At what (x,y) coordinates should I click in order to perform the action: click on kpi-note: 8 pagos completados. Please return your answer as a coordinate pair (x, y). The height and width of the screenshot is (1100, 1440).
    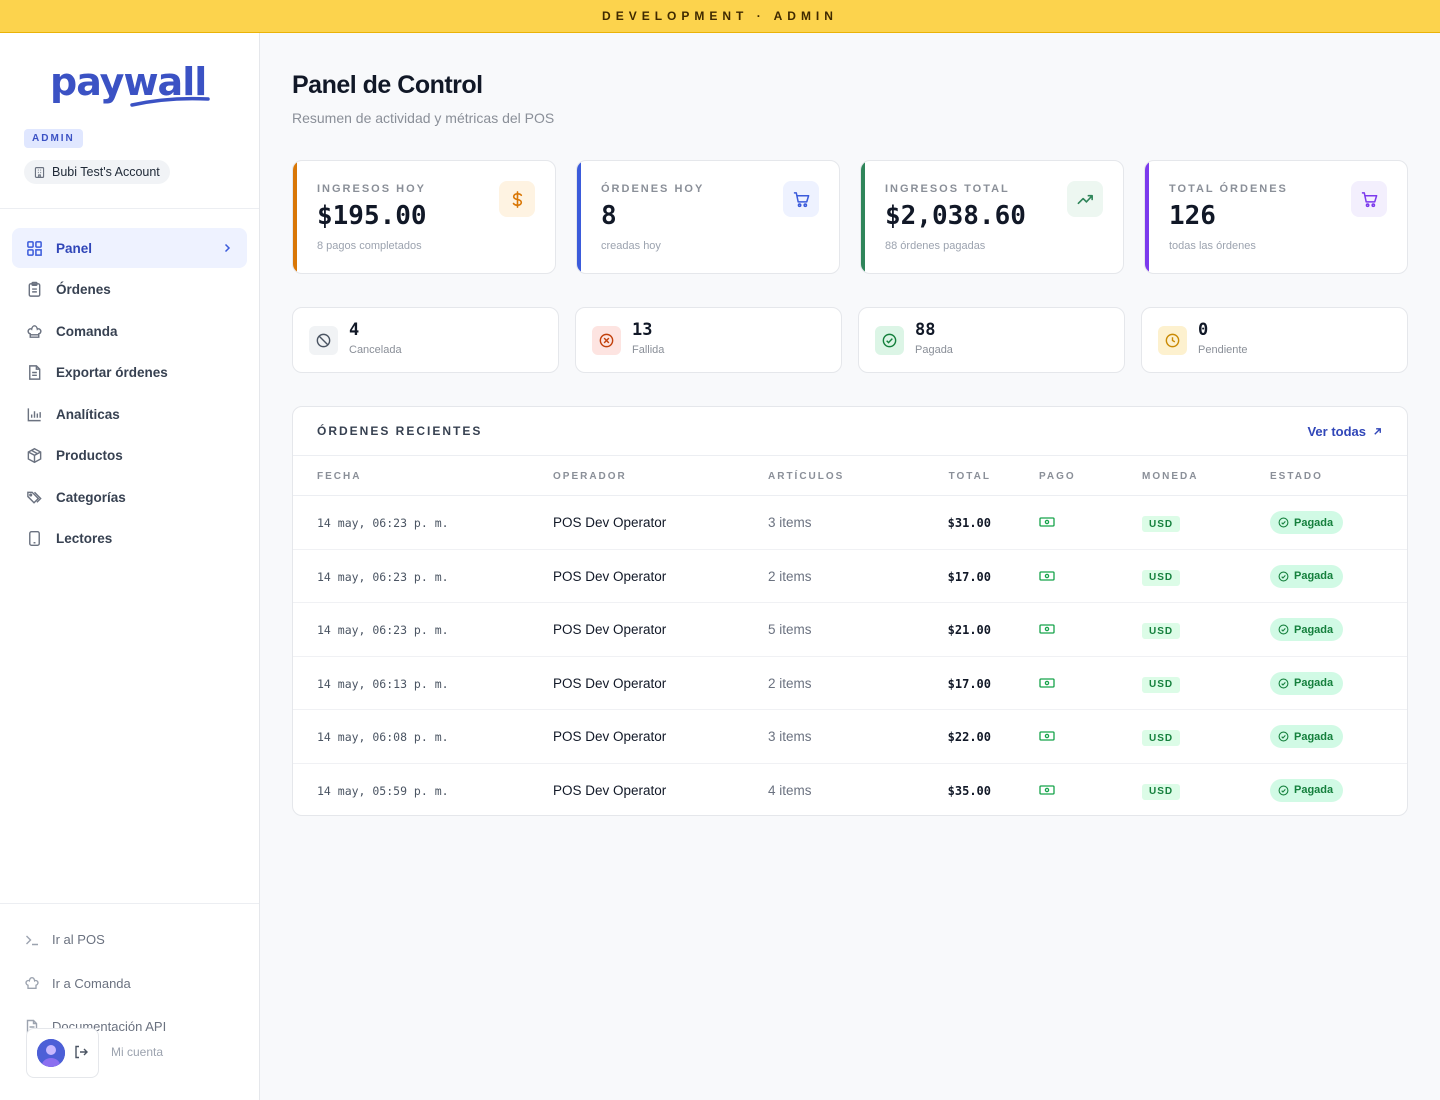
    Looking at the image, I should click on (369, 246).